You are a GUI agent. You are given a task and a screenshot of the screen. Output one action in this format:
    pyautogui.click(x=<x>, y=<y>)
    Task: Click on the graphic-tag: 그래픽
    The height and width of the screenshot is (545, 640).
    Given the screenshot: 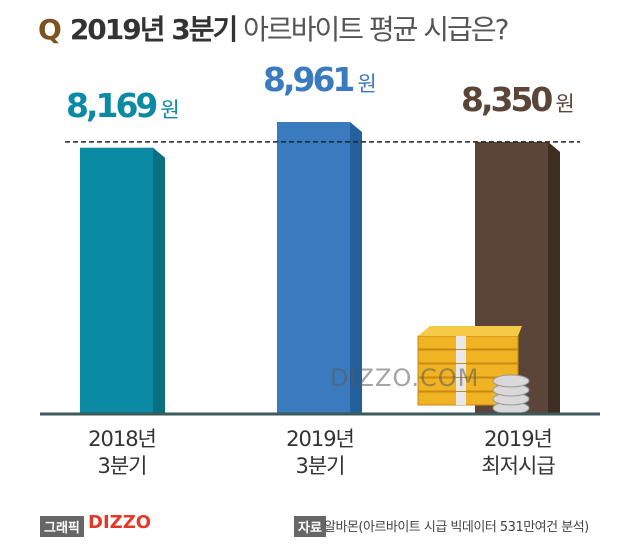 What is the action you would take?
    pyautogui.click(x=62, y=526)
    